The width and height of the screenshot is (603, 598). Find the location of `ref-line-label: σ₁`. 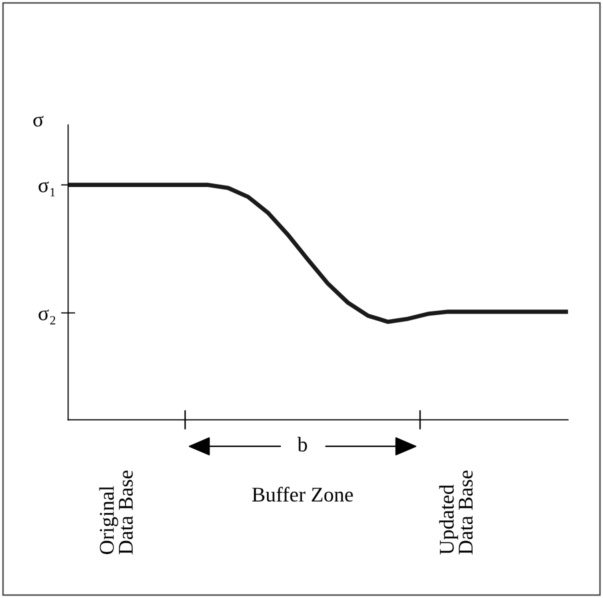

ref-line-label: σ₁ is located at coordinates (46, 188).